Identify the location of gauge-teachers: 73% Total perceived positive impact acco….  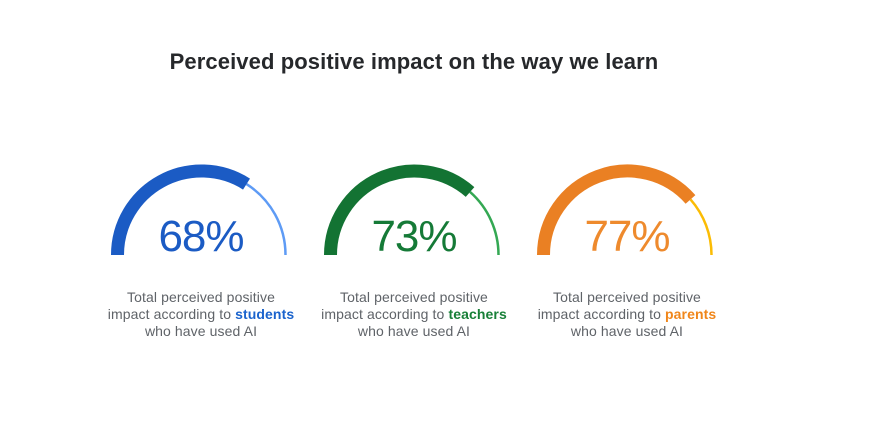
(414, 249).